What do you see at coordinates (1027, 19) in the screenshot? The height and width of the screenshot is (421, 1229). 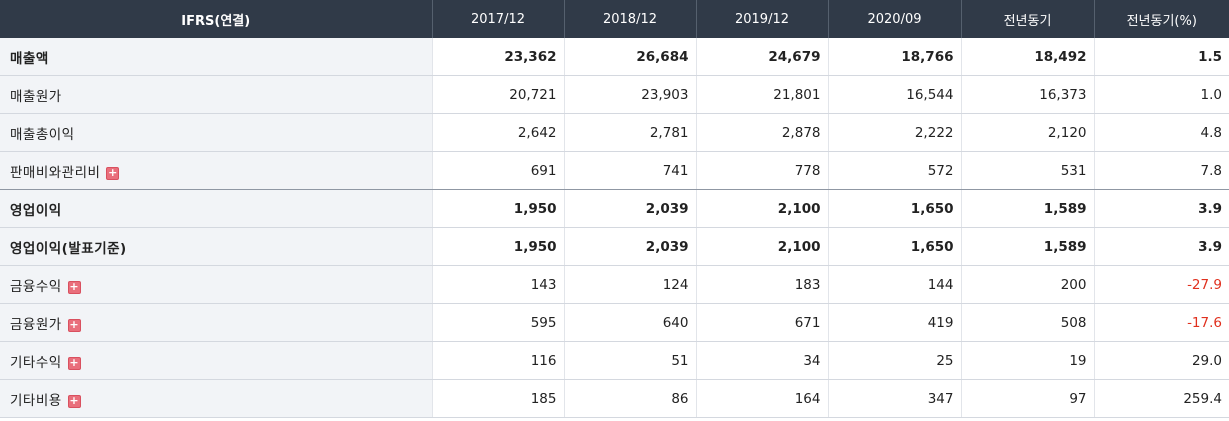 I see `header-period: 전년동기` at bounding box center [1027, 19].